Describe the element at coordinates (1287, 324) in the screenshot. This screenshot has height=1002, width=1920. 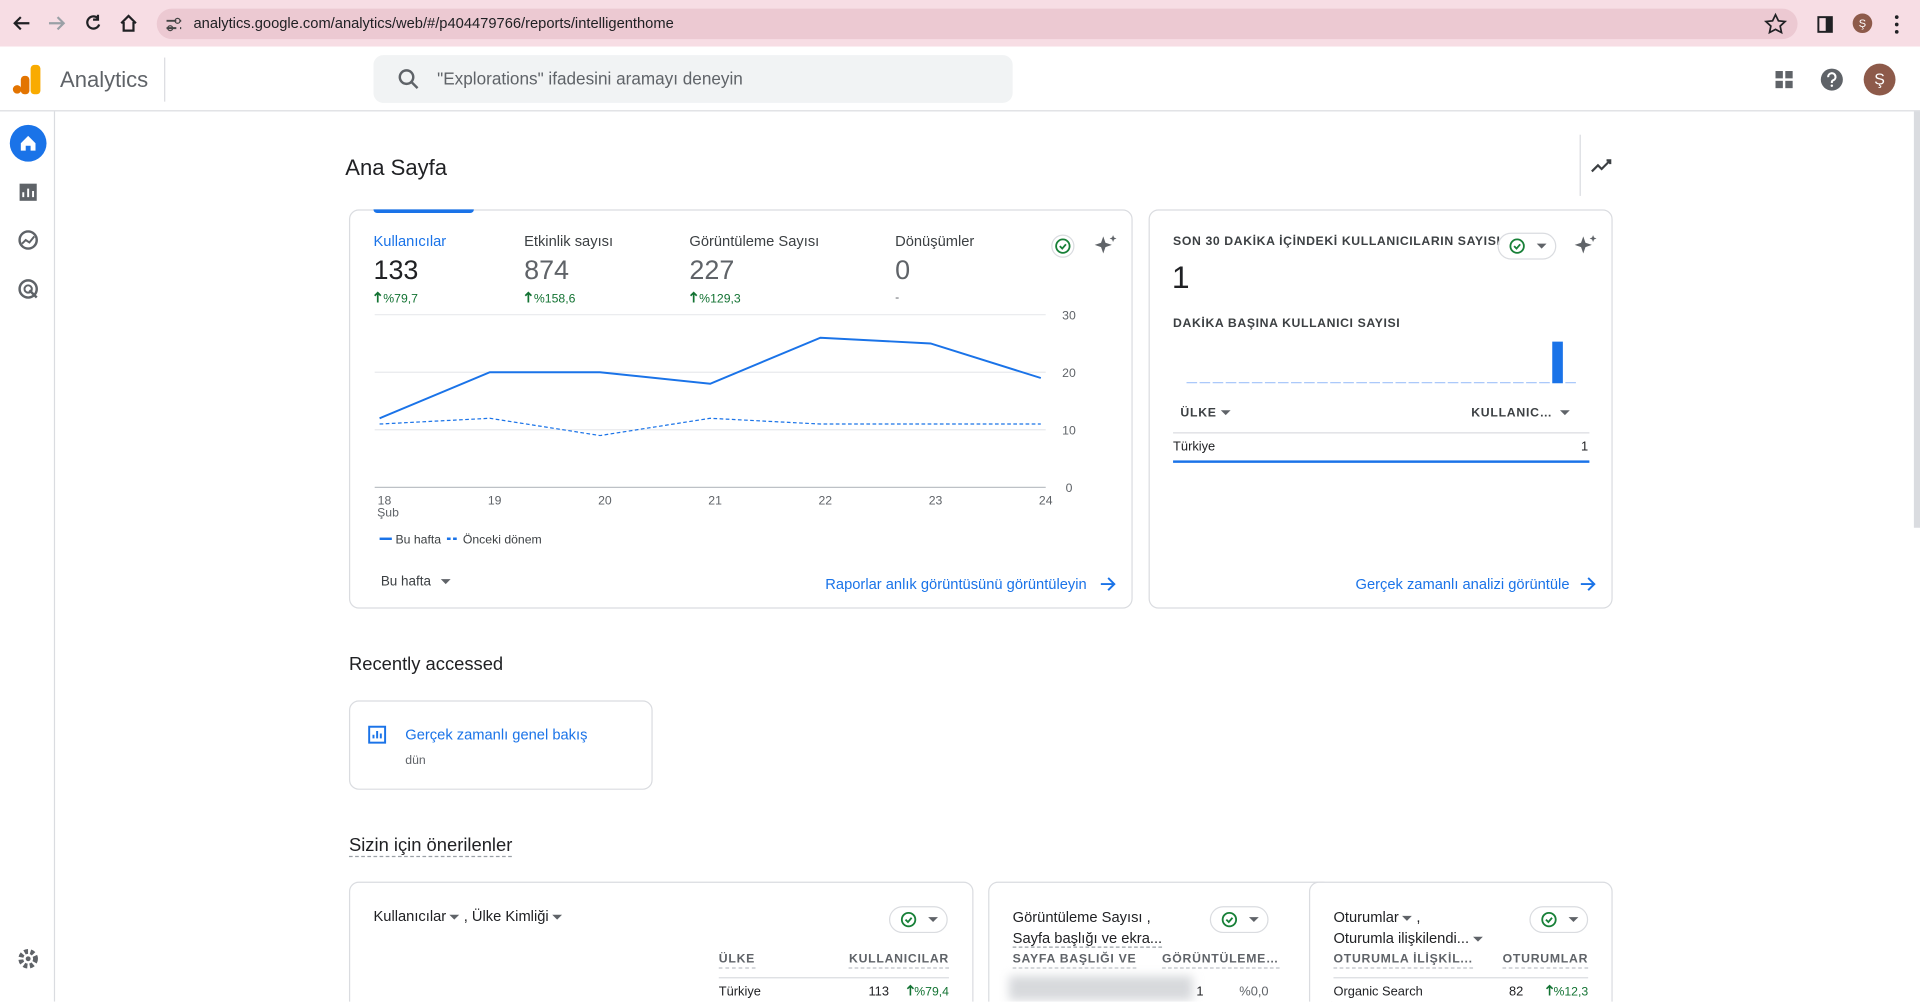
I see `realtime-subtitle: DAKİKA BAŞINA KULLANICI SAYISI` at that location.